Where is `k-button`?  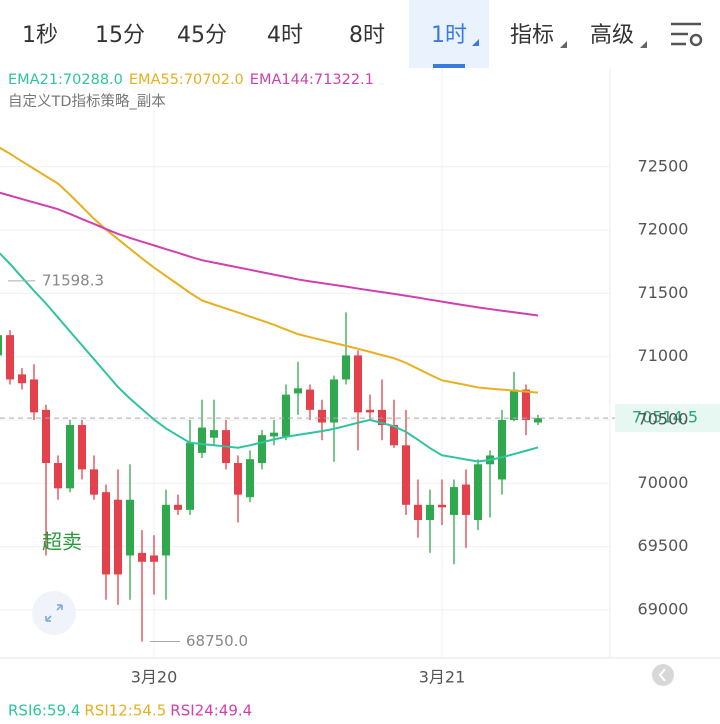 k-button is located at coordinates (663, 675).